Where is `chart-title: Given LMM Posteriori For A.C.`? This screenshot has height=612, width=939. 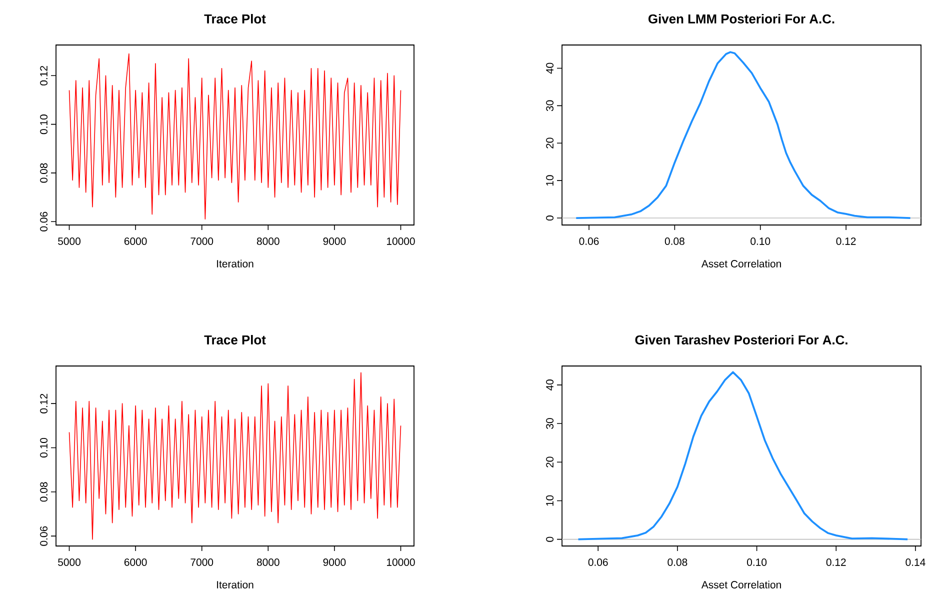
chart-title: Given LMM Posteriori For A.C. is located at coordinates (741, 19).